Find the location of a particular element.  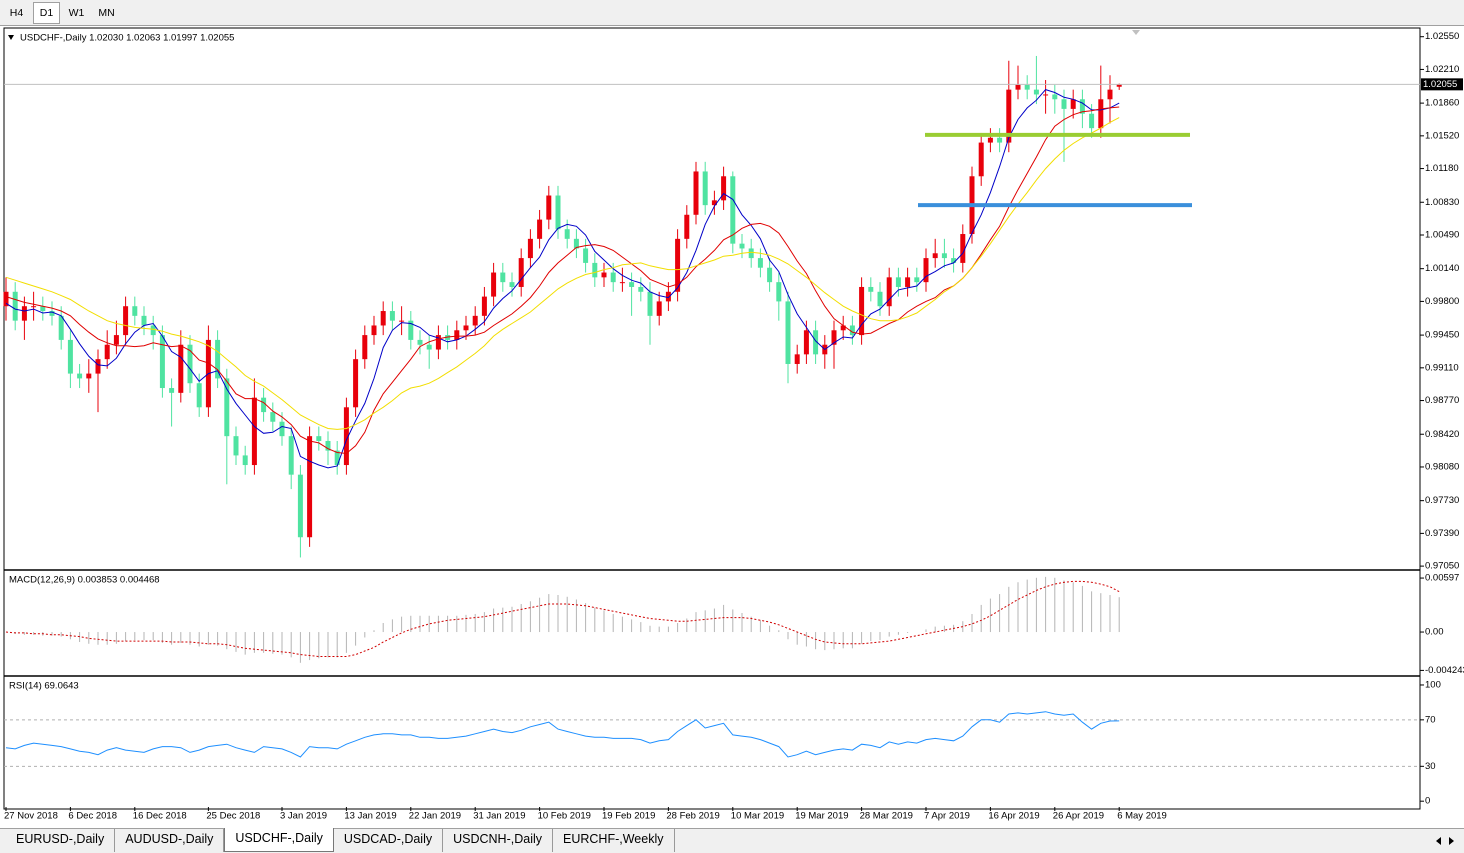

y-tick-label: 0.98770 is located at coordinates (1442, 400).